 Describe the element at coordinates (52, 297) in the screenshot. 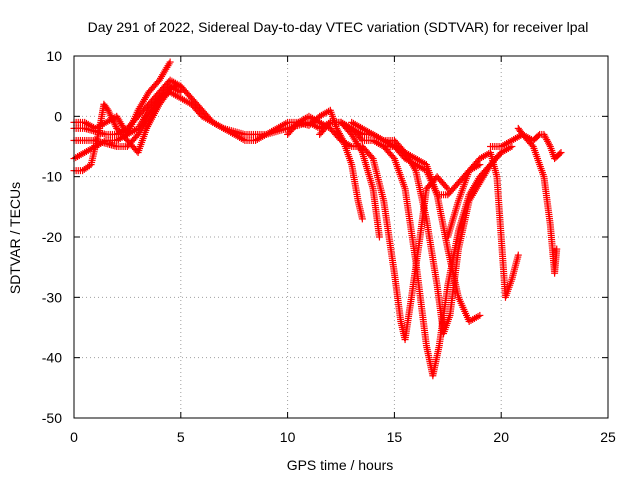

I see `y-tick-label: -30` at that location.